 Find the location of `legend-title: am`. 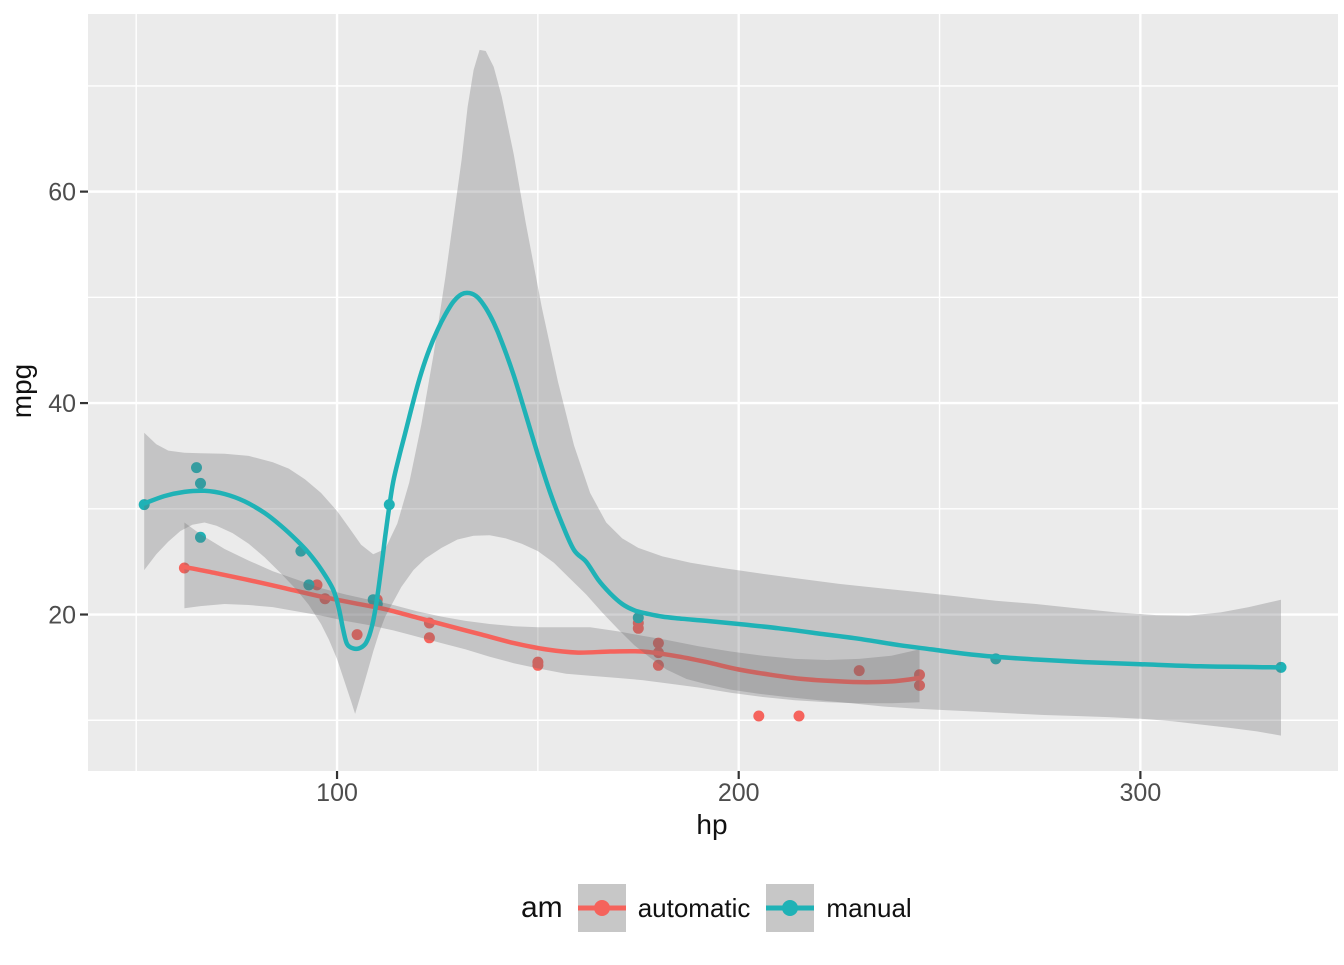

legend-title: am is located at coordinates (542, 907).